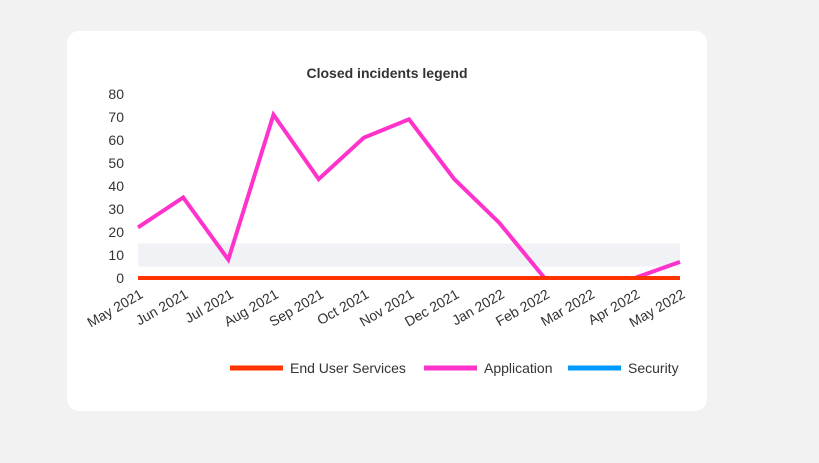 Image resolution: width=819 pixels, height=463 pixels. I want to click on legend-label: Application, so click(518, 368).